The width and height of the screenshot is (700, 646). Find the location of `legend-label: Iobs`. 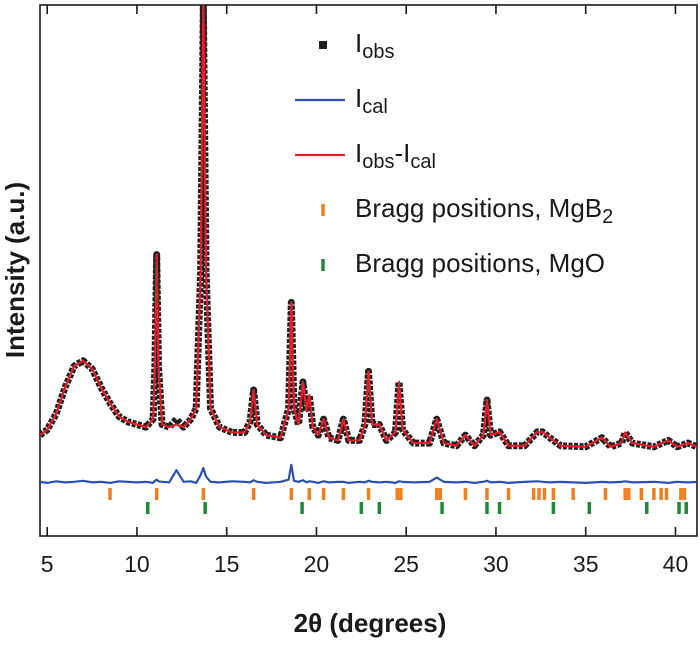

legend-label: Iobs is located at coordinates (374, 45).